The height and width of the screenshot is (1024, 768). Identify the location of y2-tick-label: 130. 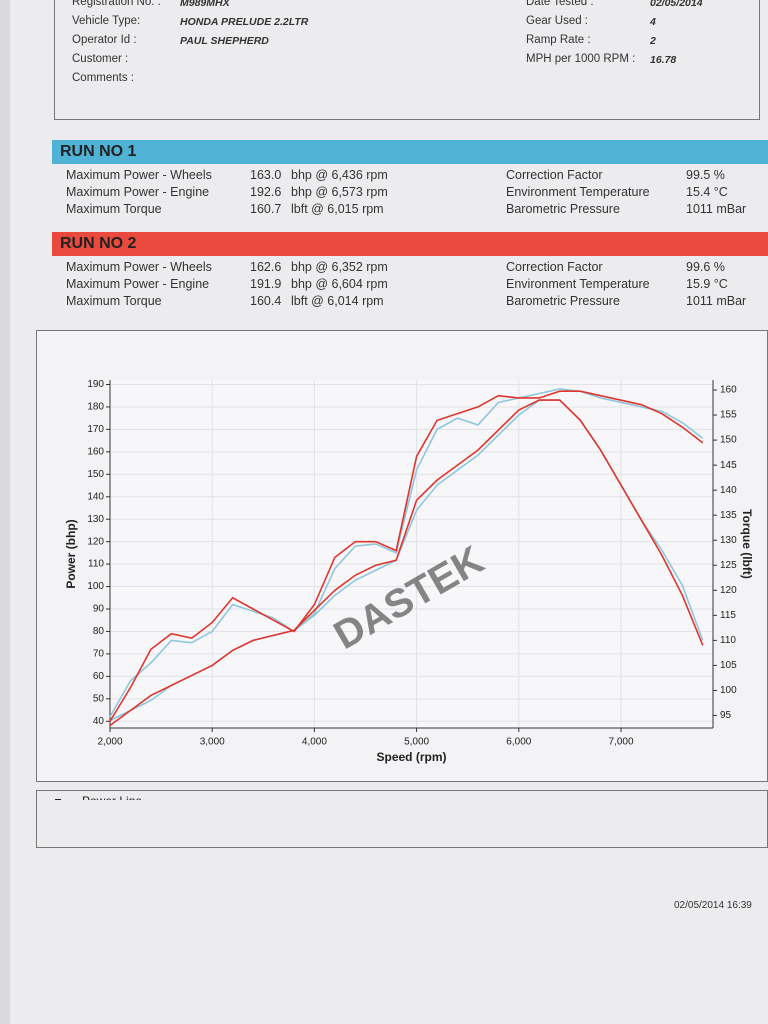
(728, 540).